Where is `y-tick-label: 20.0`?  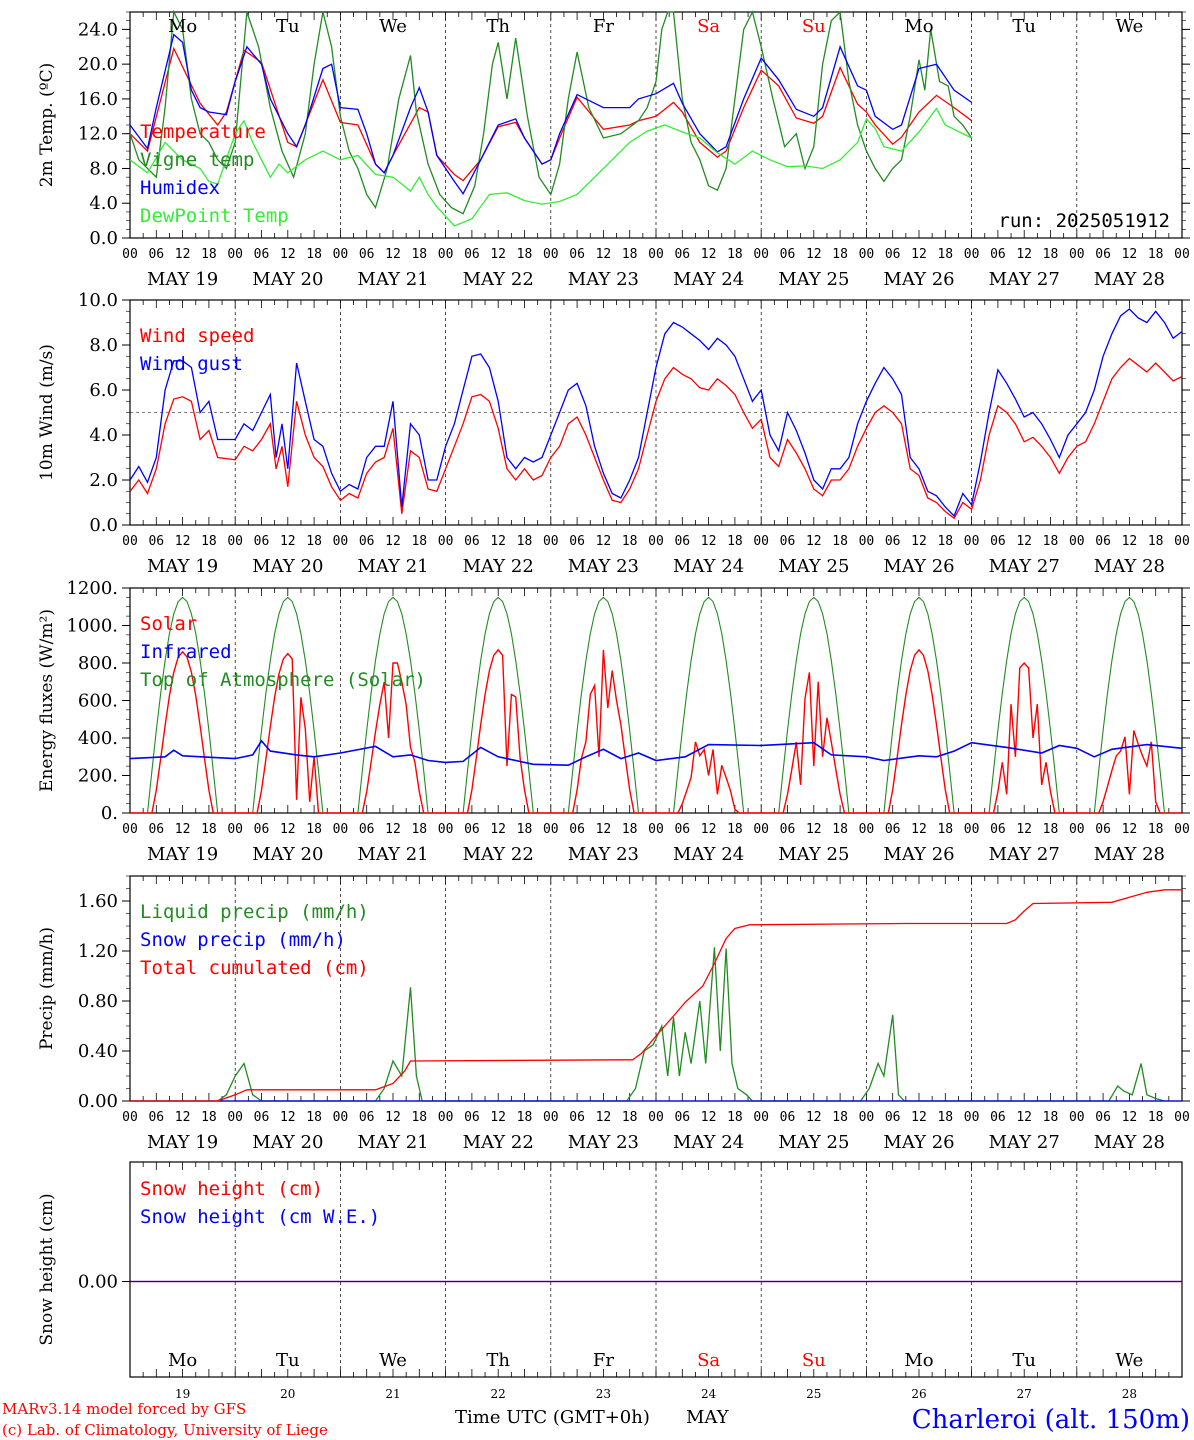
y-tick-label: 20.0 is located at coordinates (98, 64).